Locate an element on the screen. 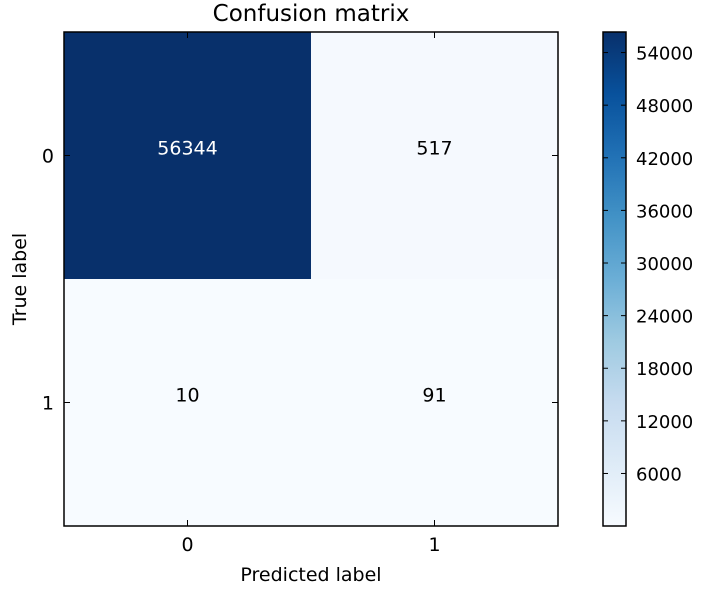 The height and width of the screenshot is (597, 723). colorbar-tick-label-8: 54000 is located at coordinates (664, 54).